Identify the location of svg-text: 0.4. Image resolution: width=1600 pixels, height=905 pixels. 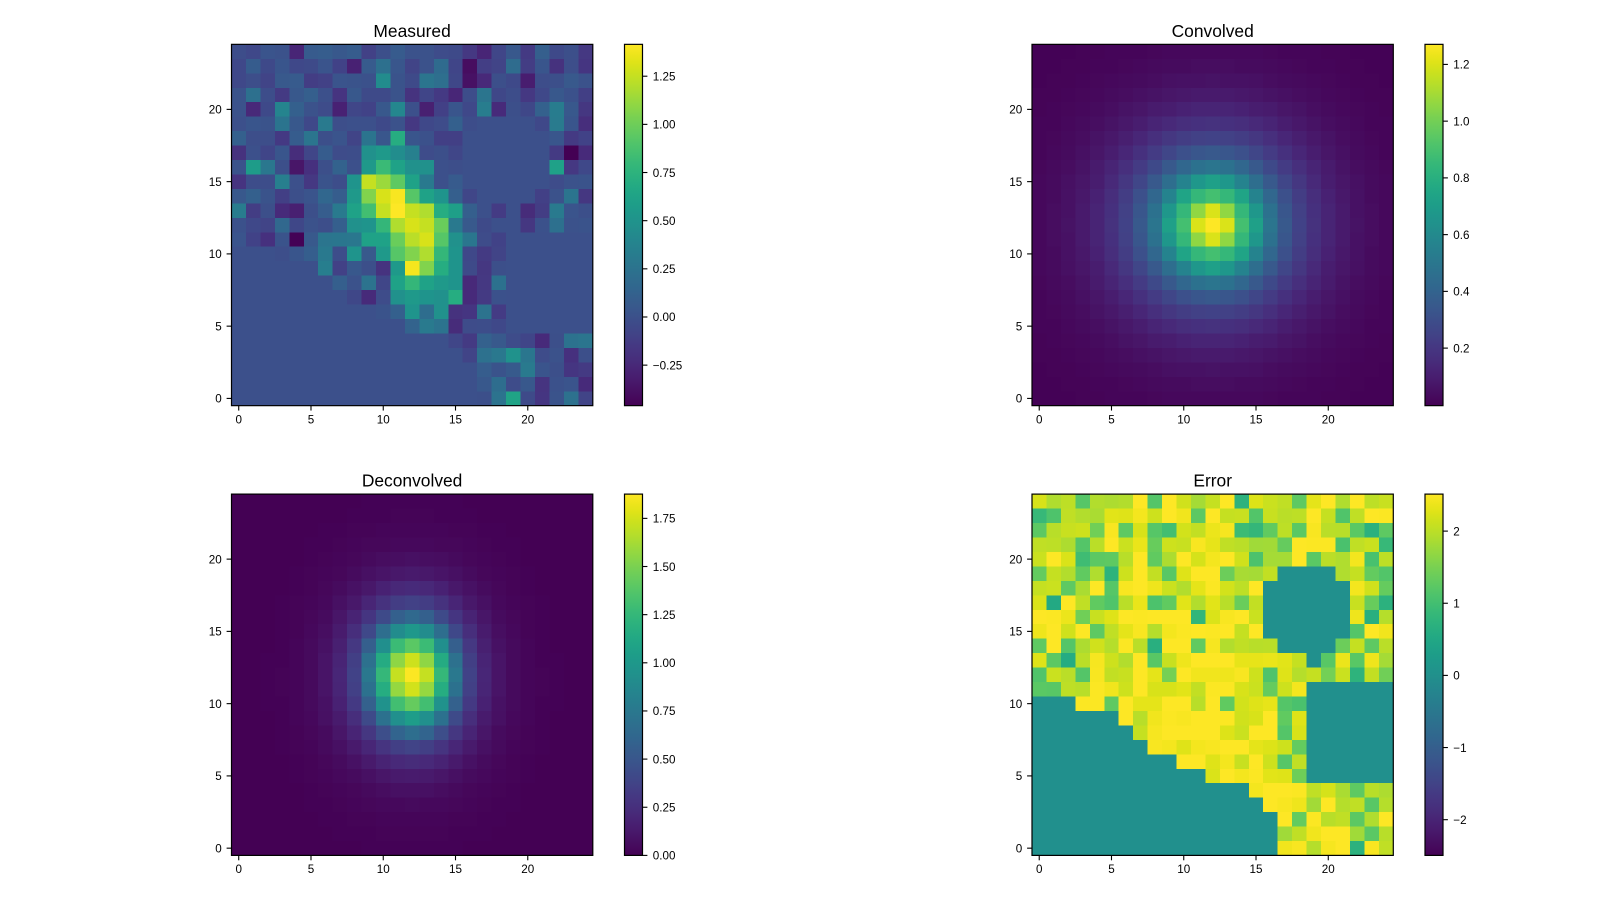
(1461, 292).